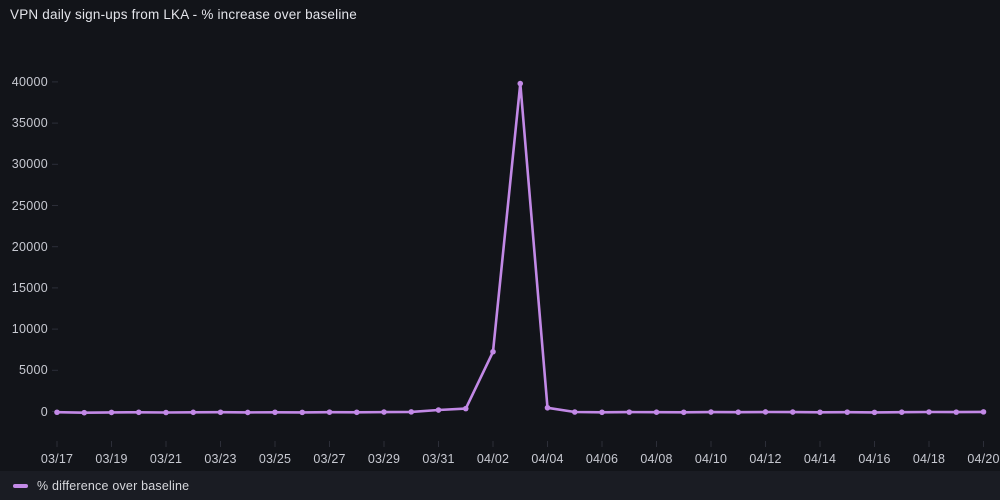 The image size is (1000, 500). What do you see at coordinates (44, 411) in the screenshot?
I see `y-axis-tick-label: 0` at bounding box center [44, 411].